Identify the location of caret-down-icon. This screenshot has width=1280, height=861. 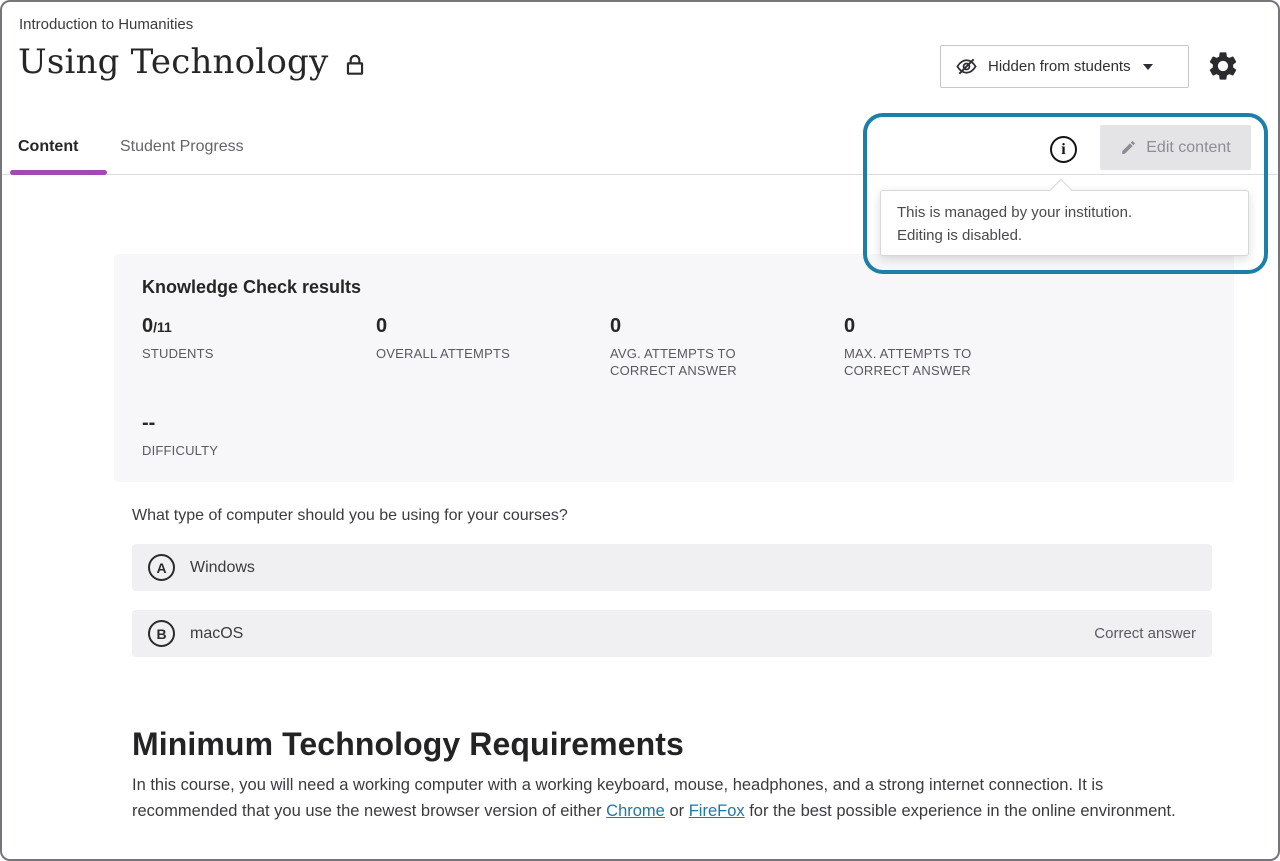
(1147, 66).